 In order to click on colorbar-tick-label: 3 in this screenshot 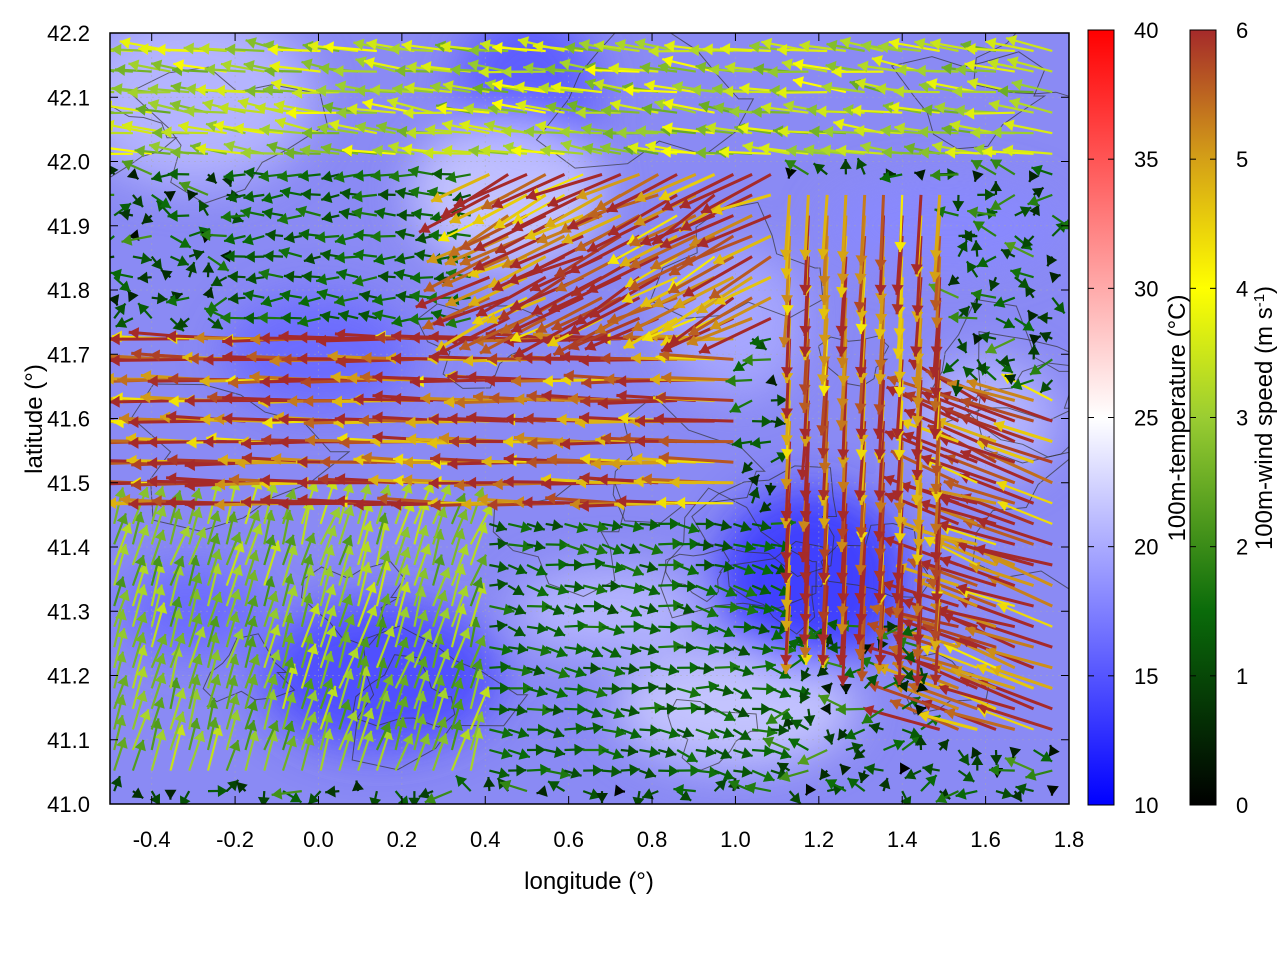, I will do `click(1242, 418)`.